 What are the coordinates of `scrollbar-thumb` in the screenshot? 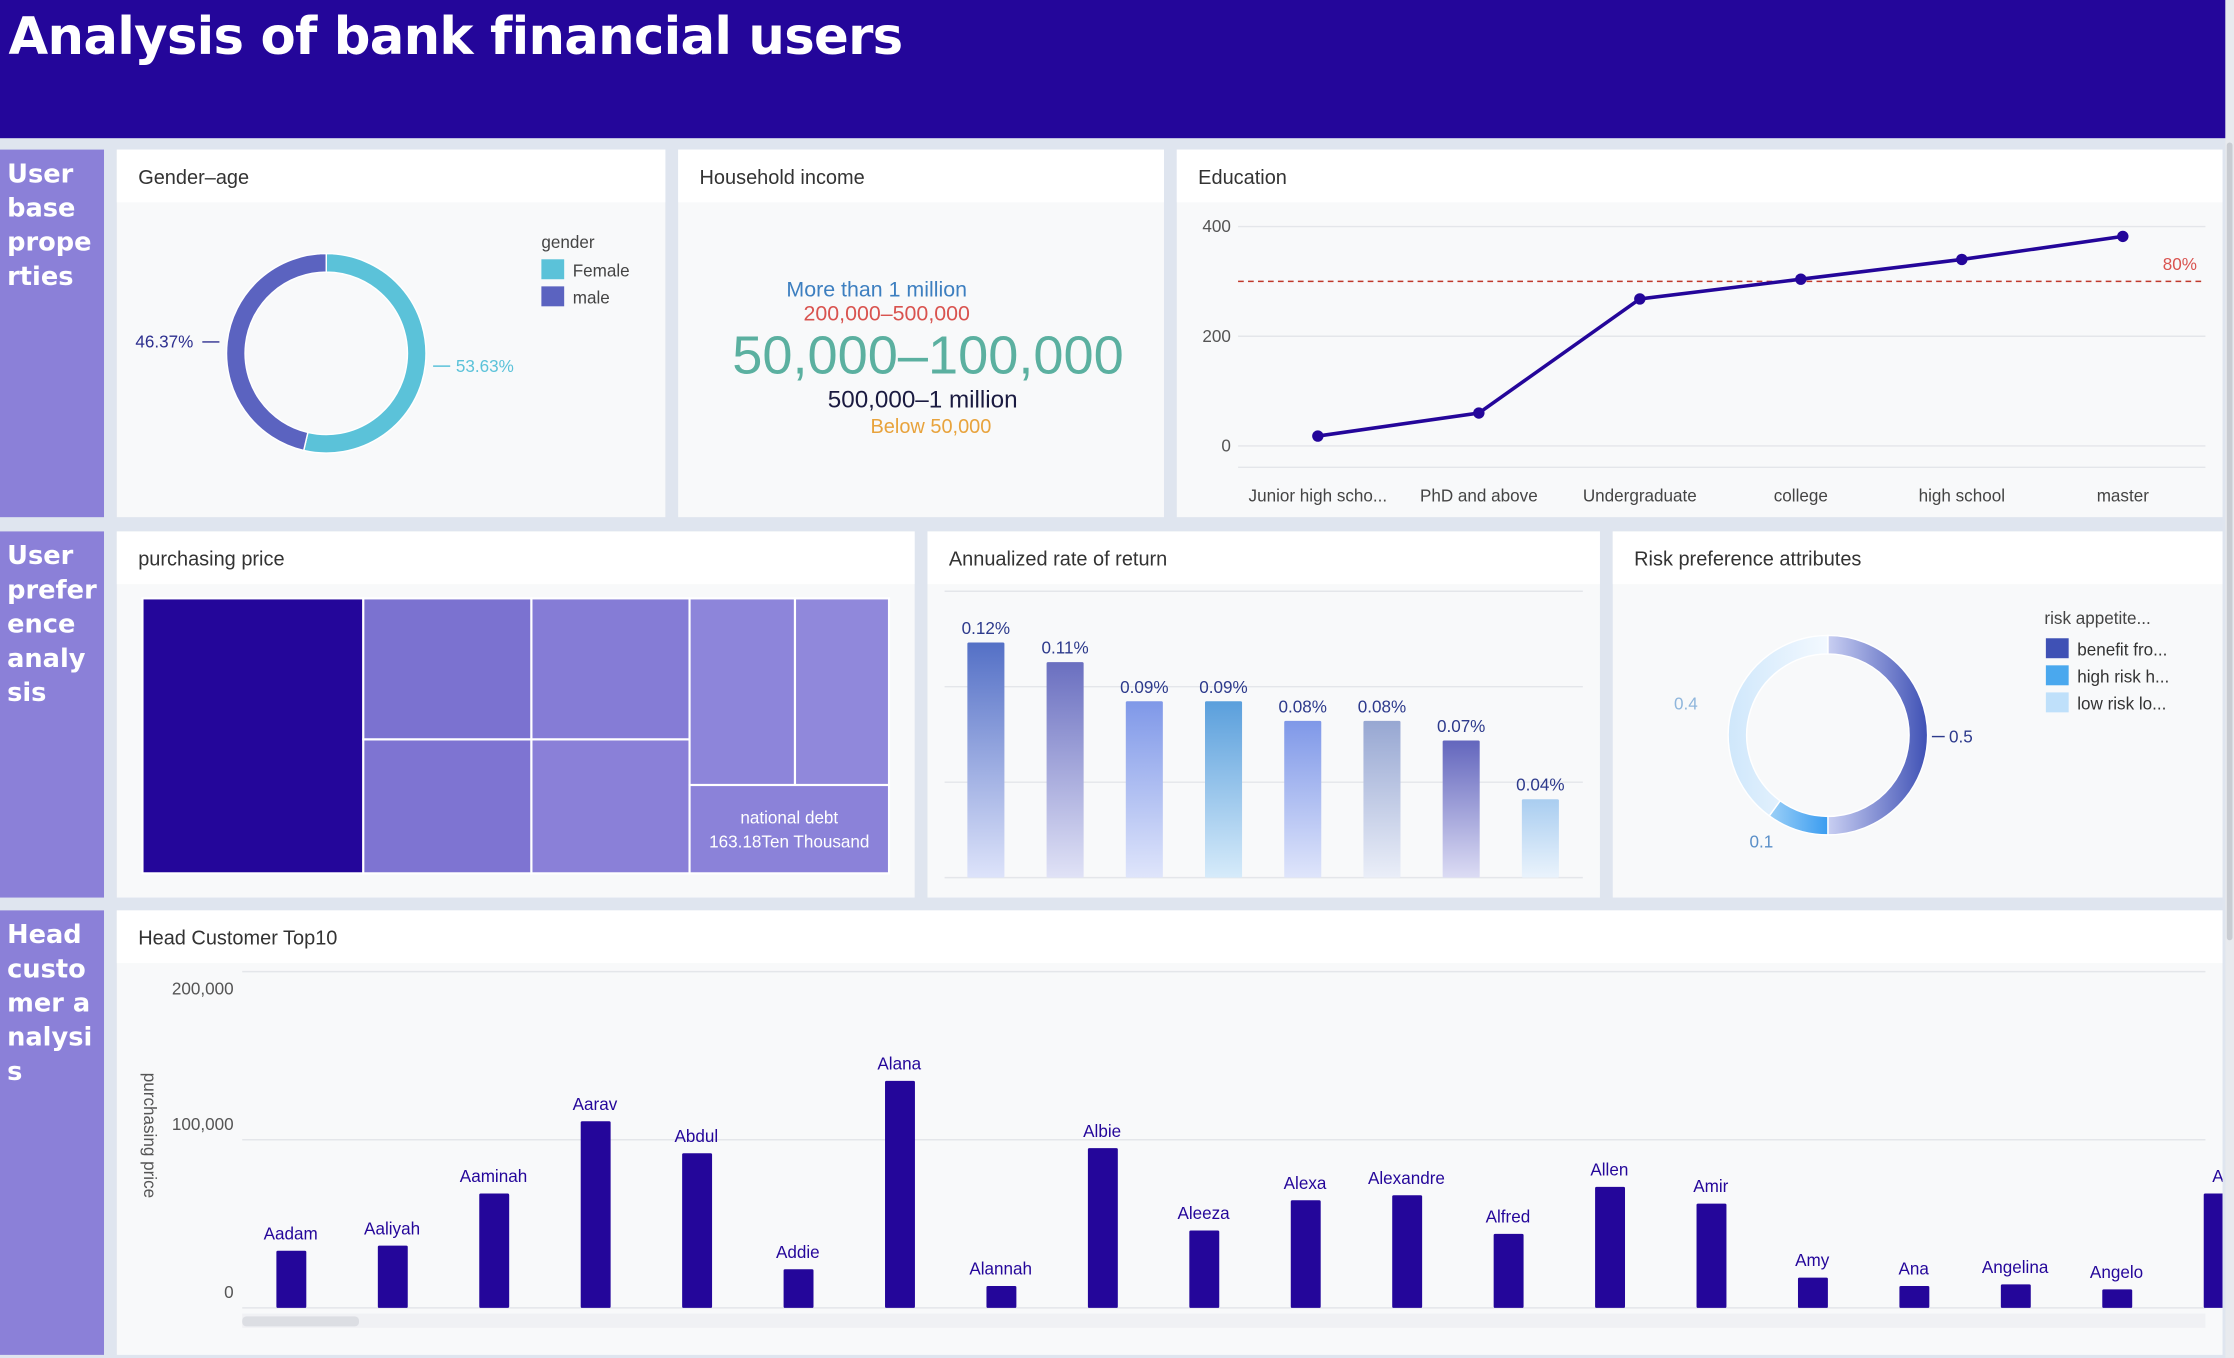 It's located at (2229, 541).